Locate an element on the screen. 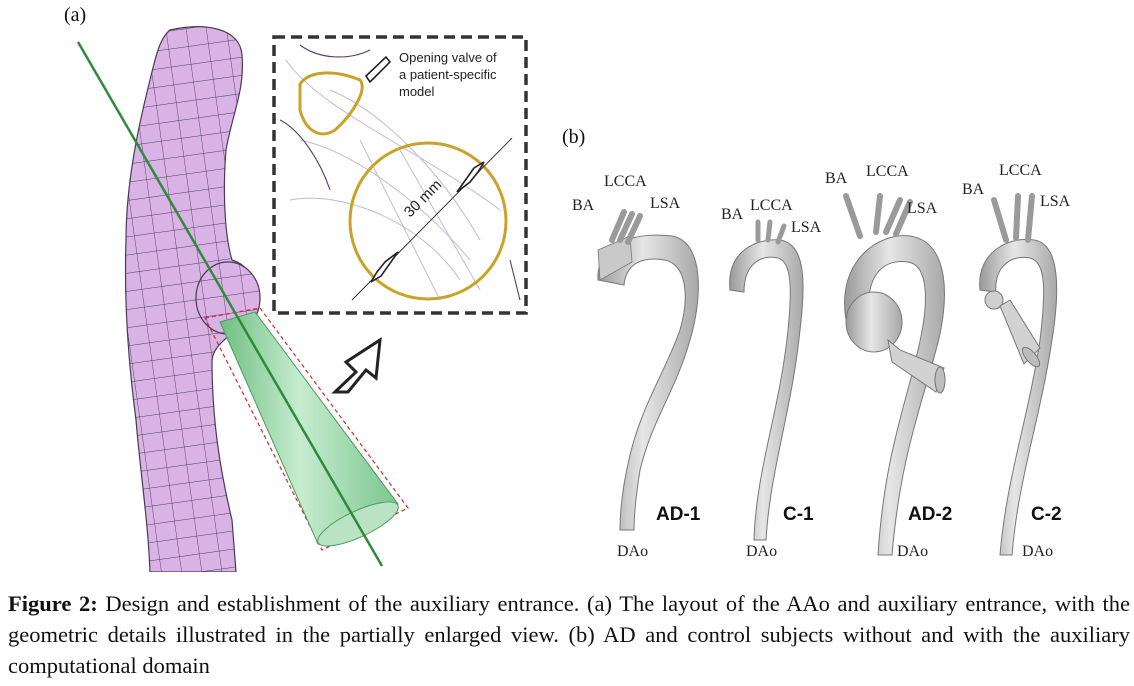 The height and width of the screenshot is (686, 1134). panel-b-label: (b) is located at coordinates (574, 137).